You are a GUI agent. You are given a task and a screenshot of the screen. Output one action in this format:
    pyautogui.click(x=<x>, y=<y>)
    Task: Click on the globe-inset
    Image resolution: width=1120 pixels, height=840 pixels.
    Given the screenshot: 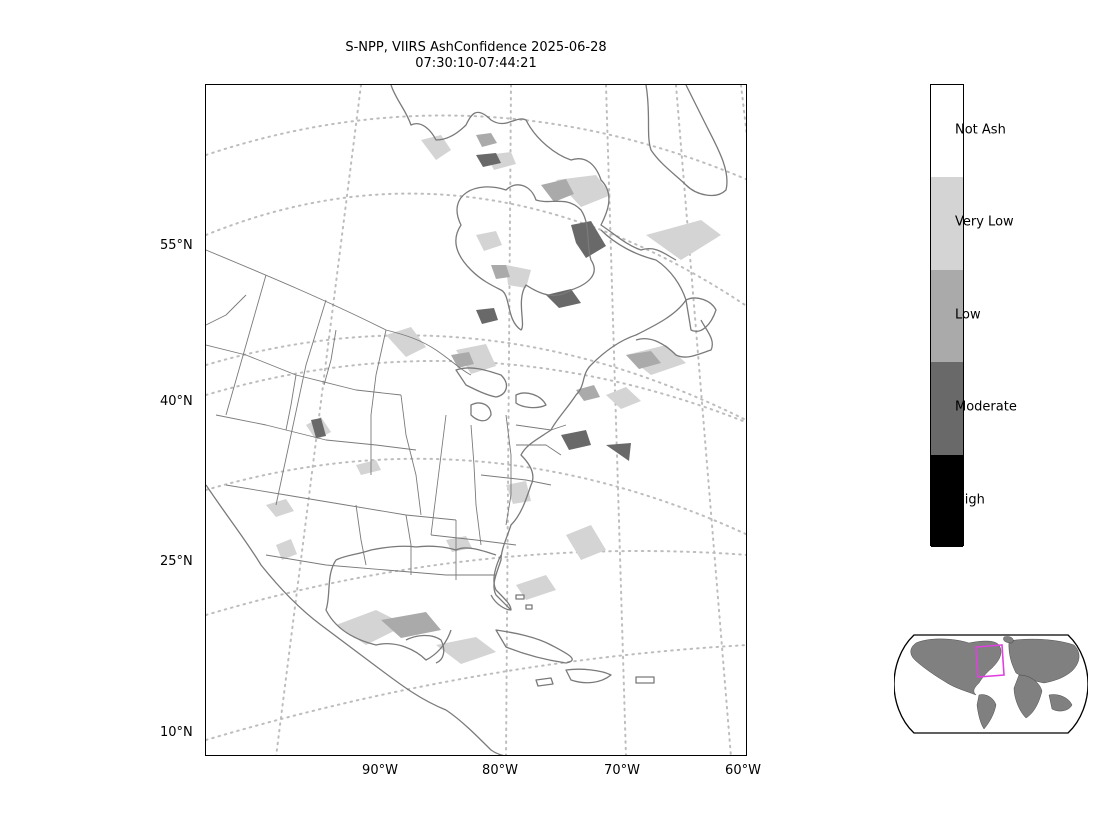 What is the action you would take?
    pyautogui.click(x=991, y=684)
    